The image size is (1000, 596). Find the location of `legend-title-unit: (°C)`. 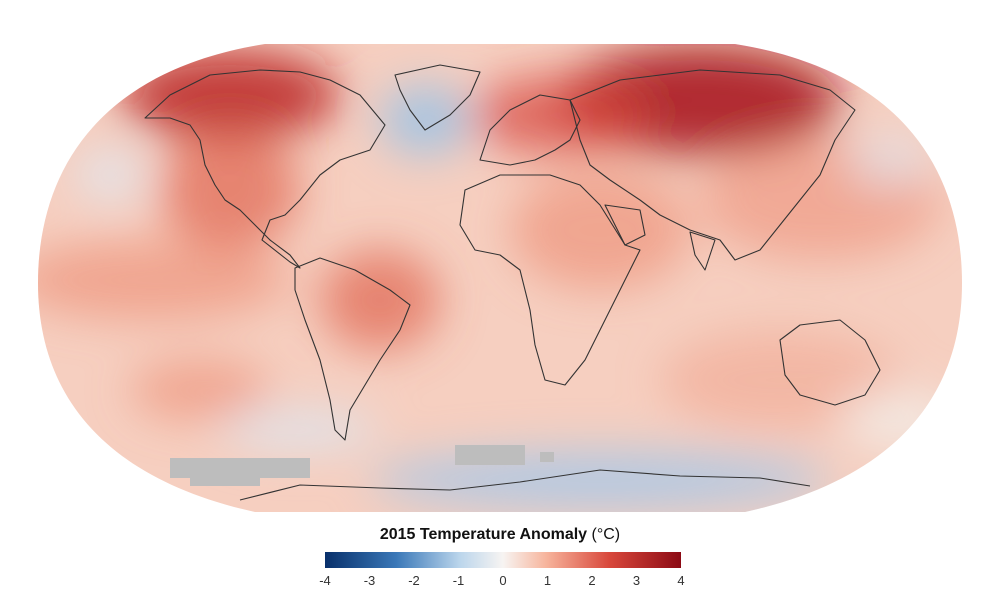

legend-title-unit: (°C) is located at coordinates (606, 534).